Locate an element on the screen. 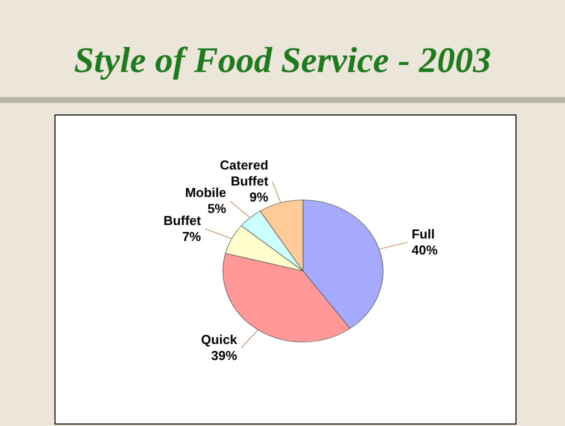  data-label: 5% is located at coordinates (217, 208).